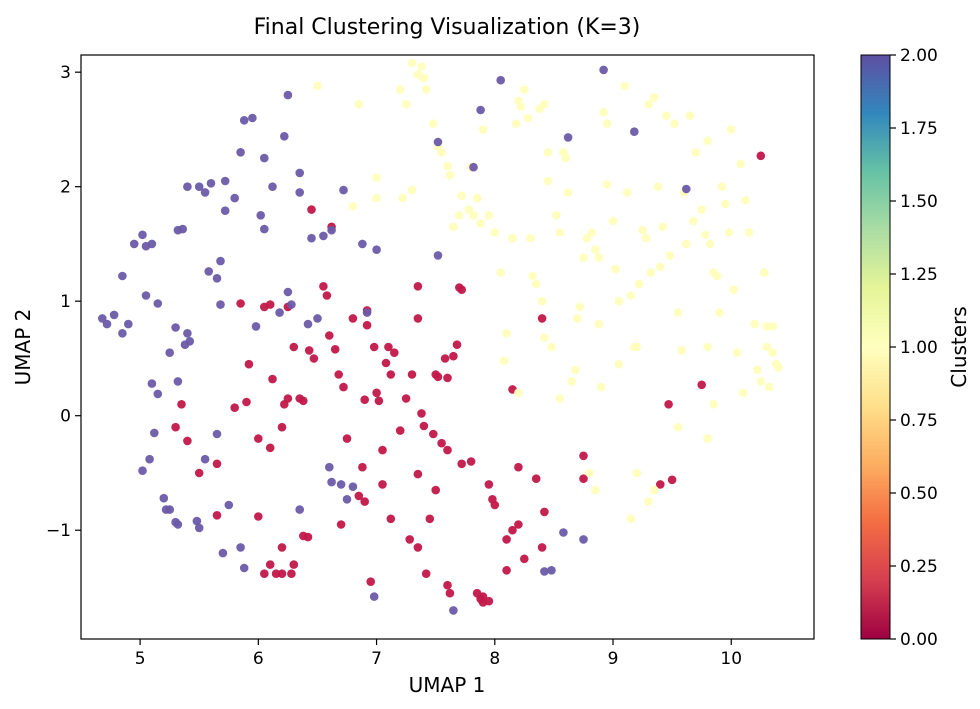  I want to click on x-tick-label: 7, so click(376, 659).